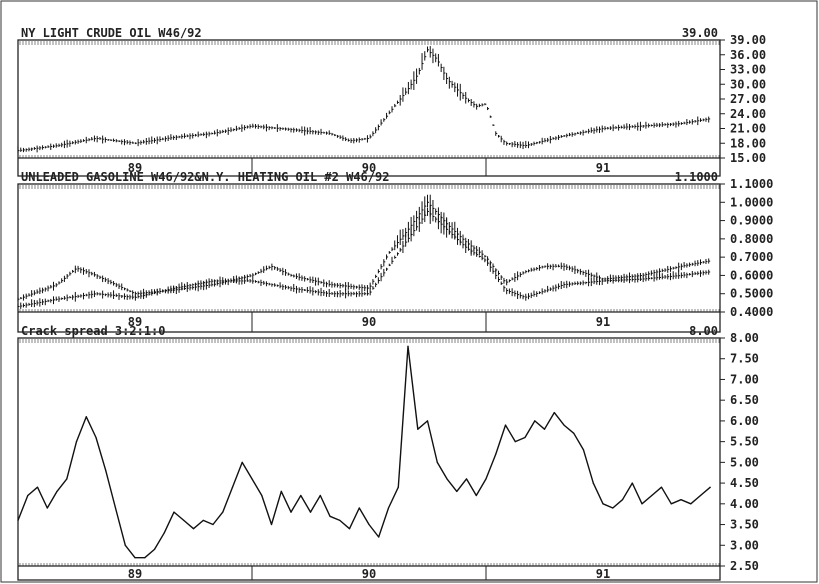  Describe the element at coordinates (744, 545) in the screenshot. I see `y-tick-label: 3.00` at that location.